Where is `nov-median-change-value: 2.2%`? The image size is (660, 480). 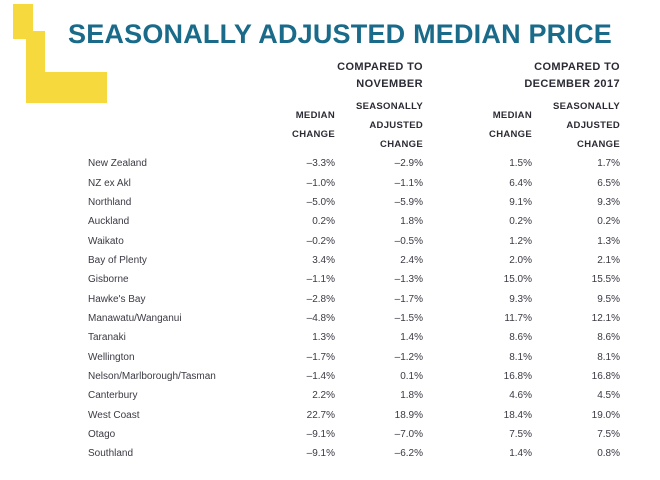 nov-median-change-value: 2.2% is located at coordinates (323, 396).